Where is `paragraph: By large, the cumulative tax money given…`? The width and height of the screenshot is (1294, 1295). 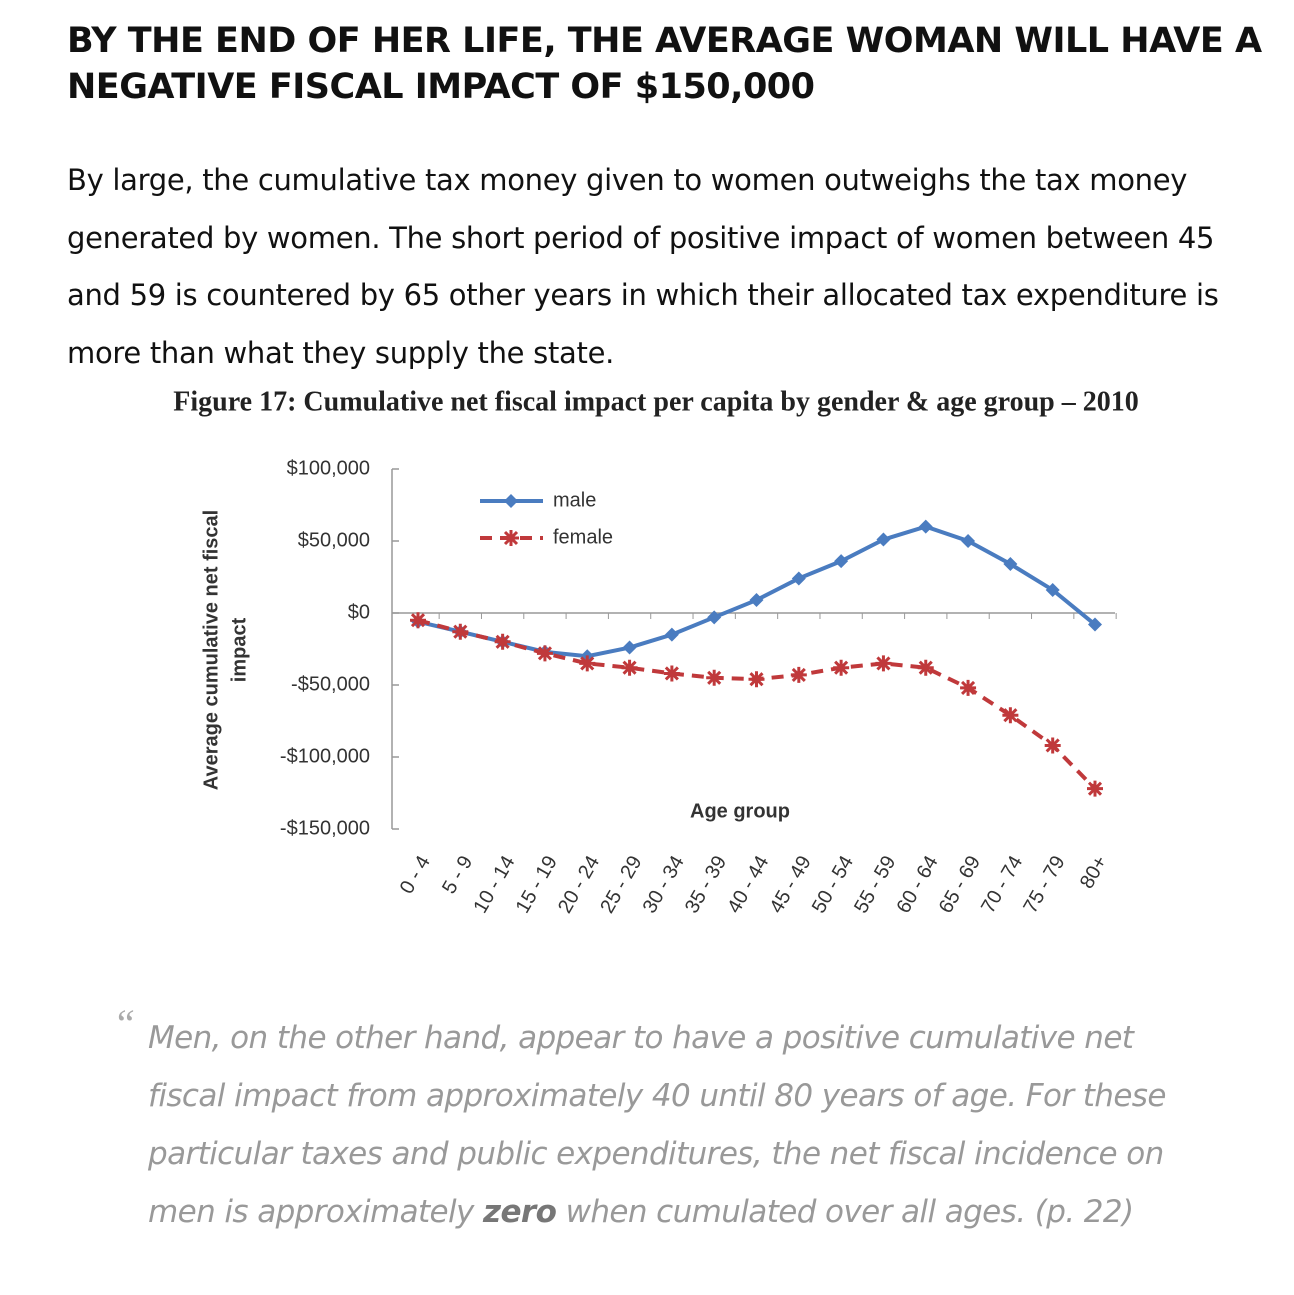
paragraph: By large, the cumulative tax money given… is located at coordinates (643, 266).